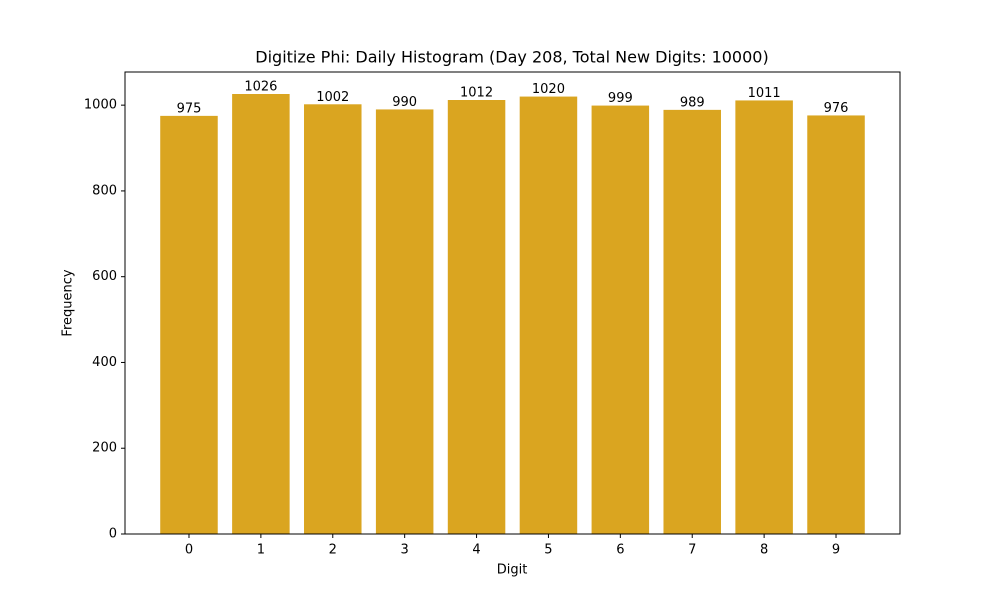 This screenshot has width=1000, height=600. I want to click on y-tick-label: 600, so click(104, 276).